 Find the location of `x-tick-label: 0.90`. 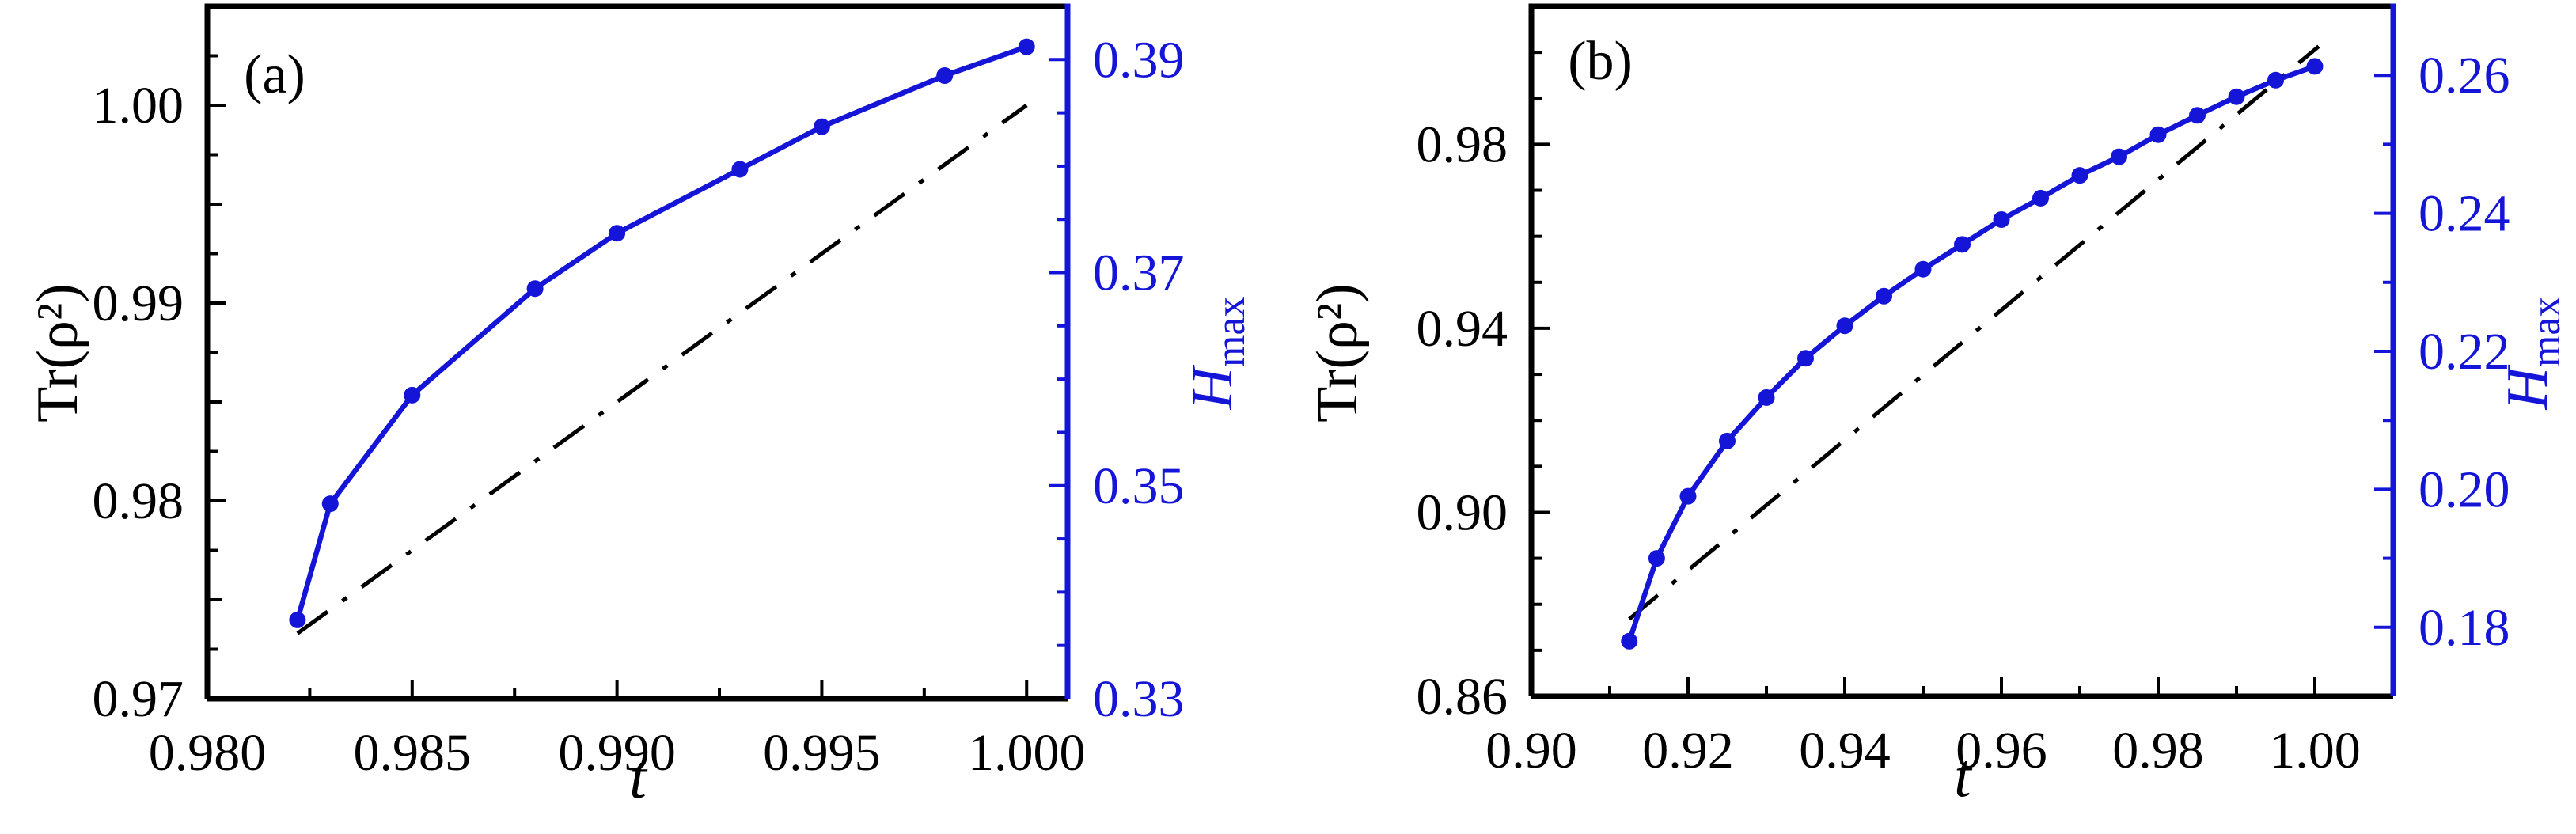

x-tick-label: 0.90 is located at coordinates (1531, 750).